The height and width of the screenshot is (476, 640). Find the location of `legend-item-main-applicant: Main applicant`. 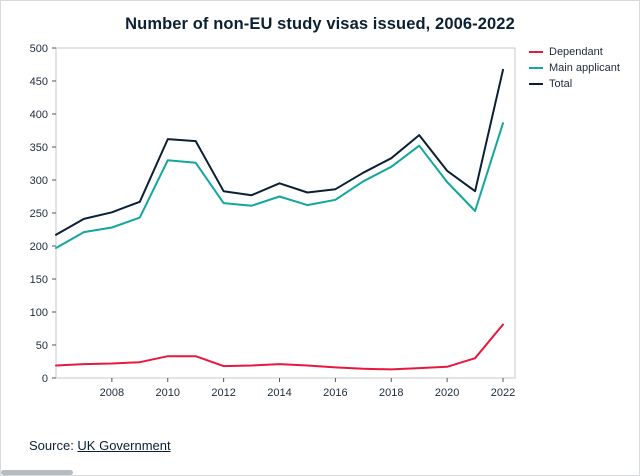

legend-item-main-applicant: Main applicant is located at coordinates (574, 68).